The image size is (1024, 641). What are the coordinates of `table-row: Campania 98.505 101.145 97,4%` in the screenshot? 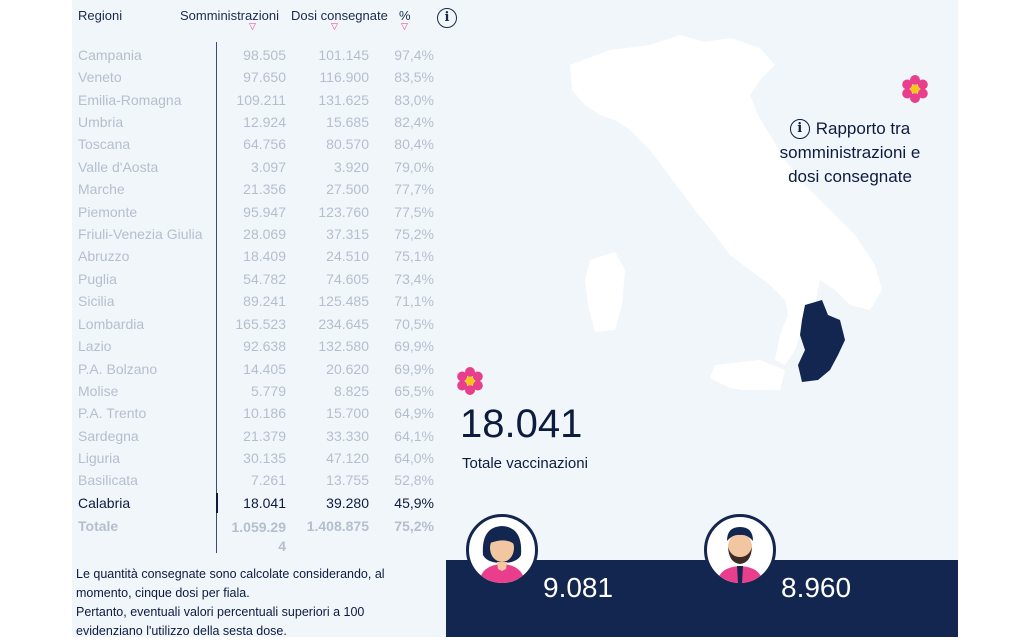 It's located at (256, 55).